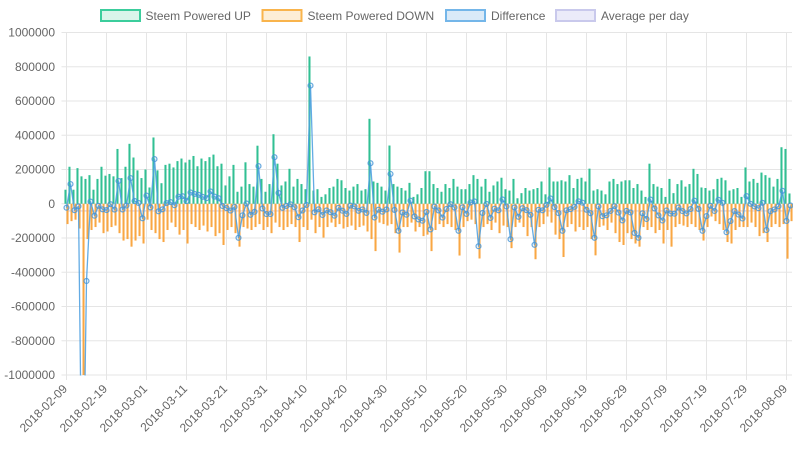  Describe the element at coordinates (31, 33) in the screenshot. I see `svg-text: 1000000` at that location.